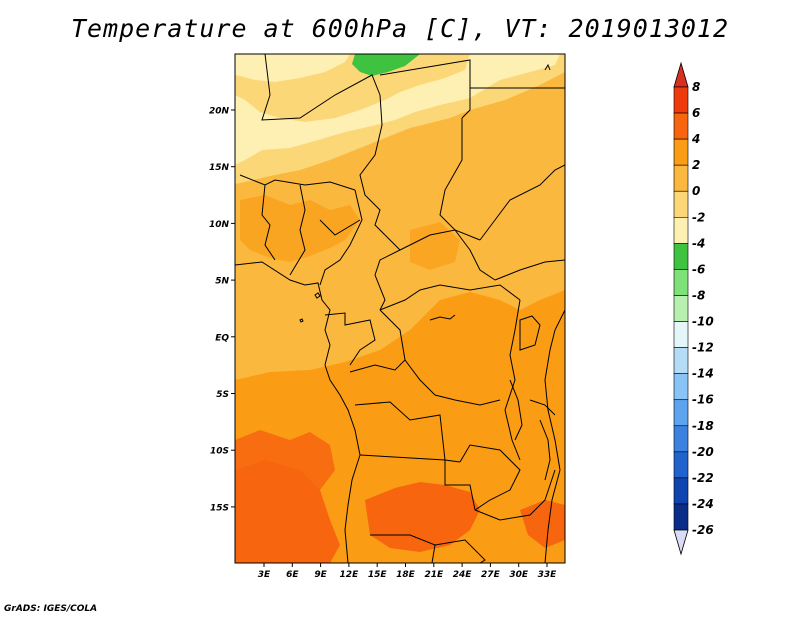  What do you see at coordinates (320, 575) in the screenshot?
I see `lon-label: 9E` at bounding box center [320, 575].